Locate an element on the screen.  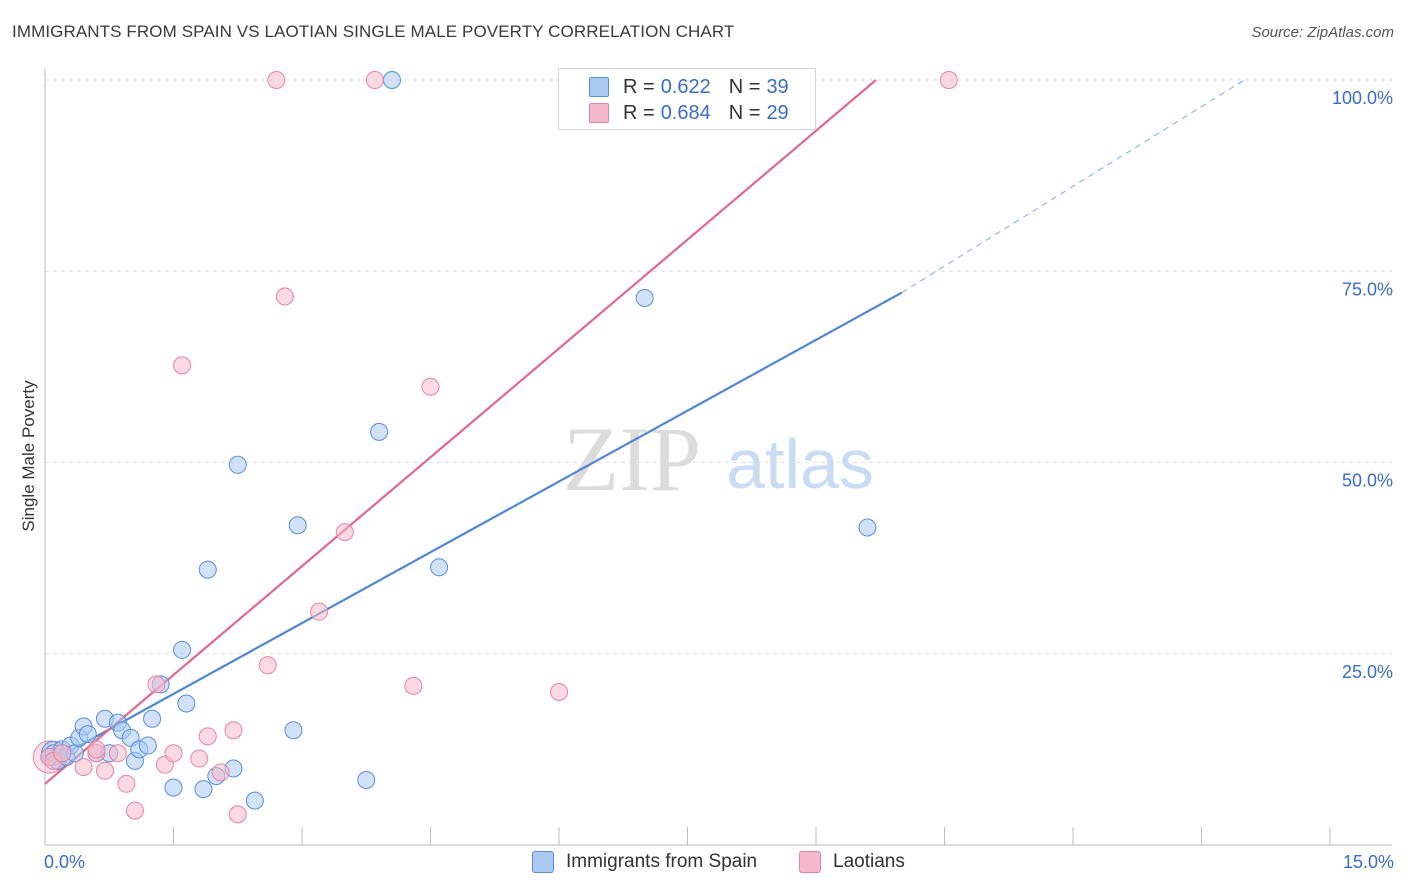
legend-r-value: 0.684 is located at coordinates (685, 112).